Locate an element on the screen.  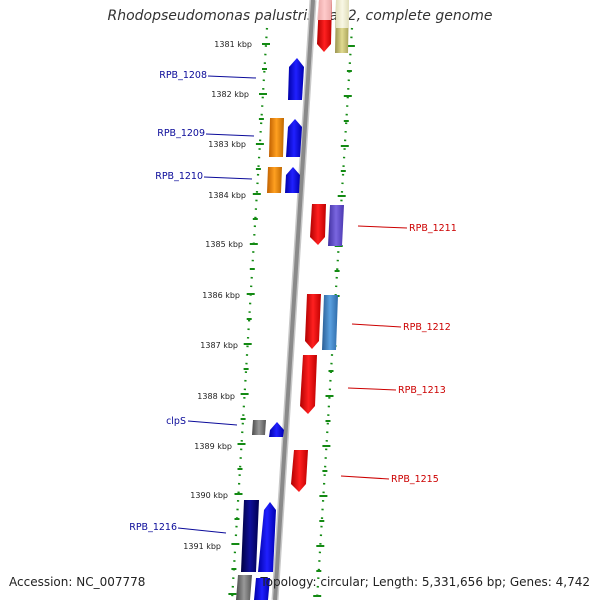
right-ruler-track is located at coordinates (334, 313).